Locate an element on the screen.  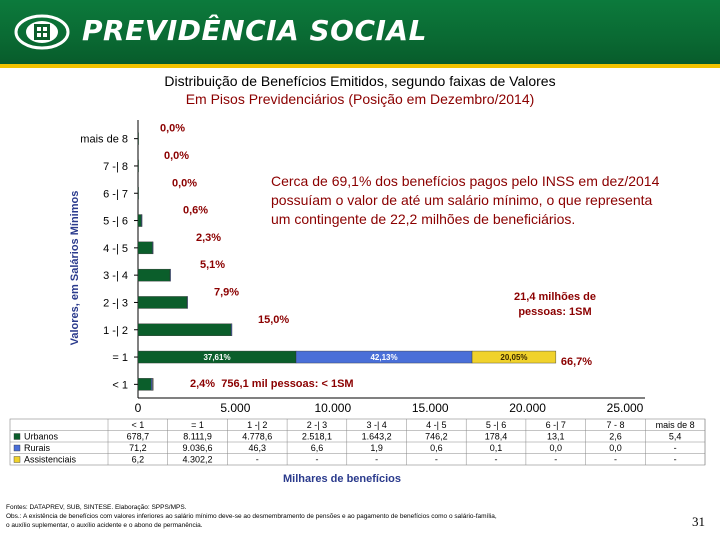
table-header-cell: 6 -| 7 is located at coordinates (556, 425).